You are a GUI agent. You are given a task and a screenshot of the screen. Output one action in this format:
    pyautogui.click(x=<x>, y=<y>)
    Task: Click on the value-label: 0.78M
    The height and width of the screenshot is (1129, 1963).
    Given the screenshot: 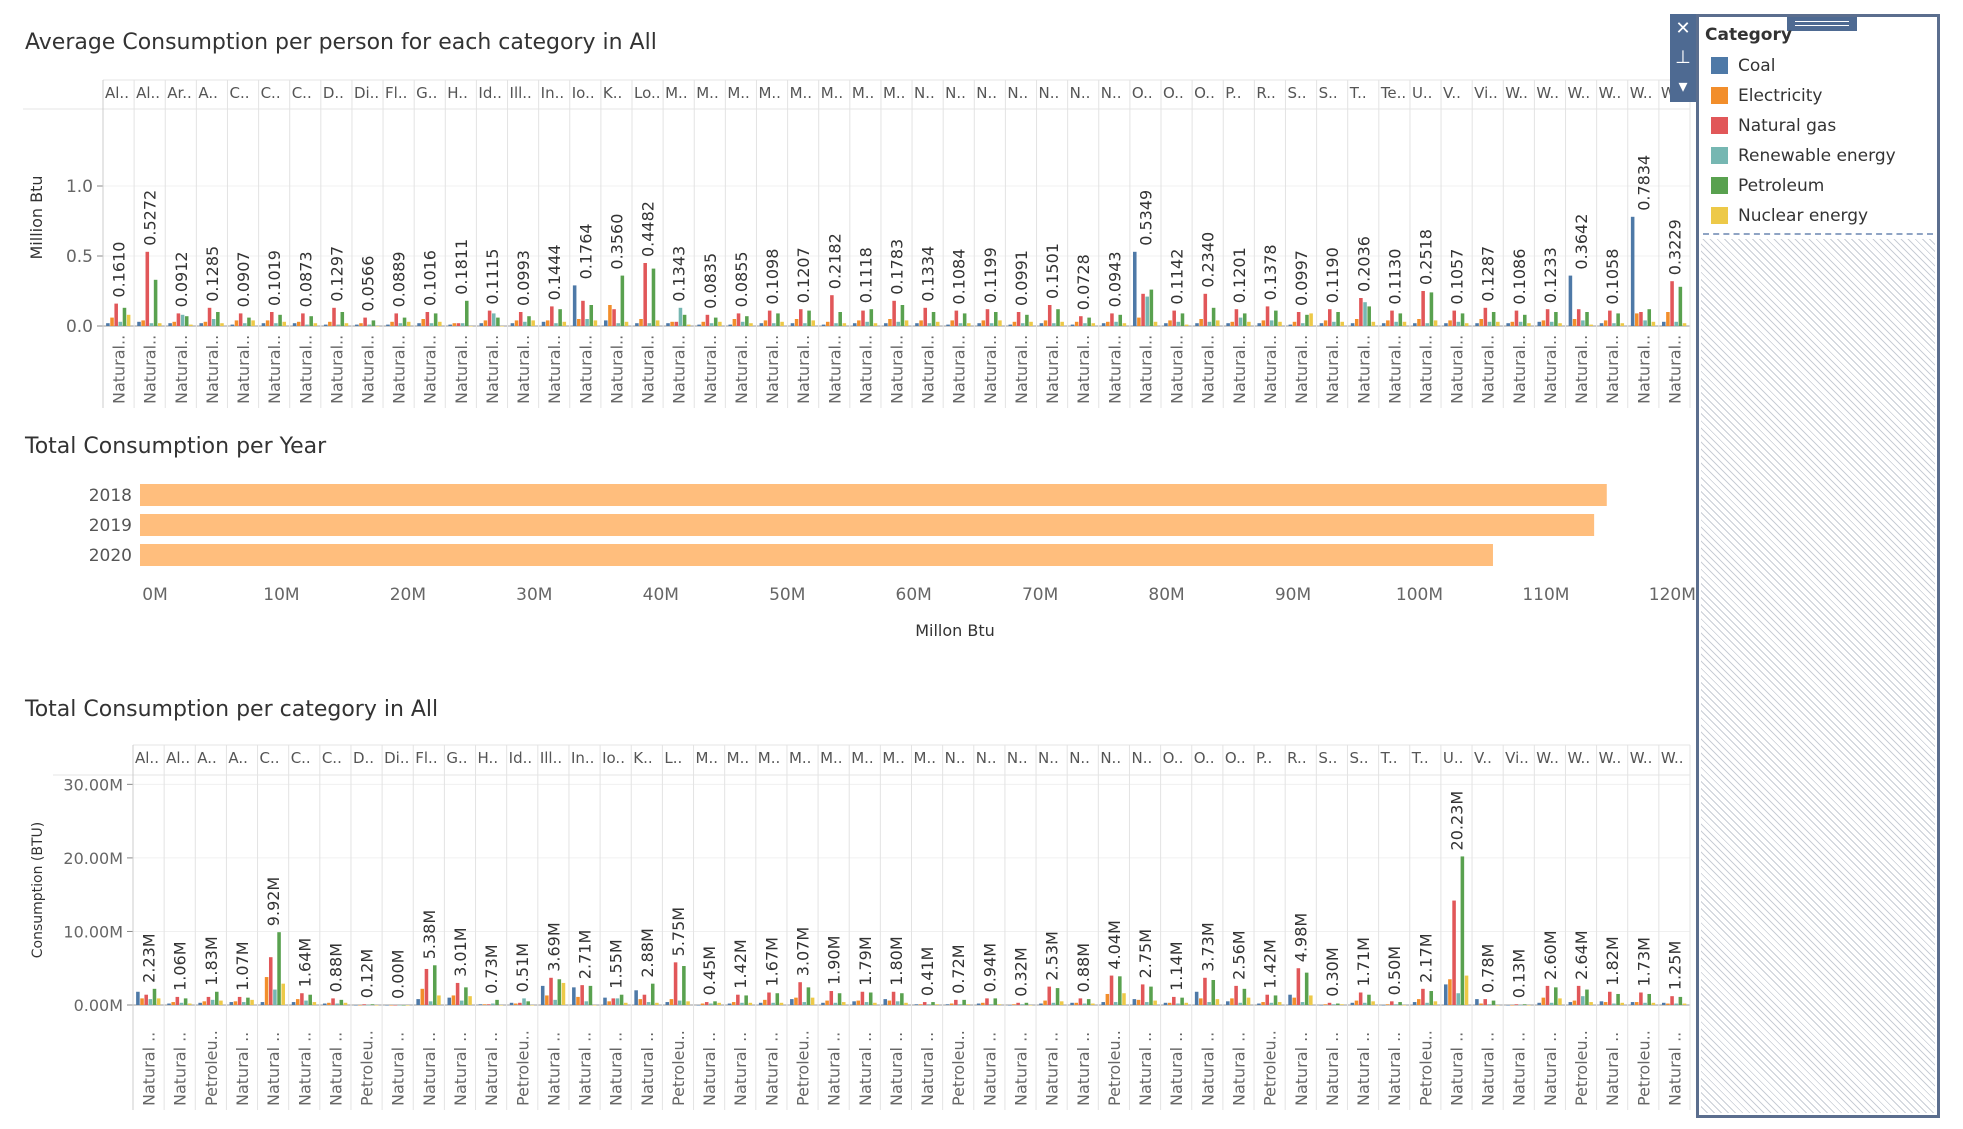 What is the action you would take?
    pyautogui.click(x=1488, y=968)
    